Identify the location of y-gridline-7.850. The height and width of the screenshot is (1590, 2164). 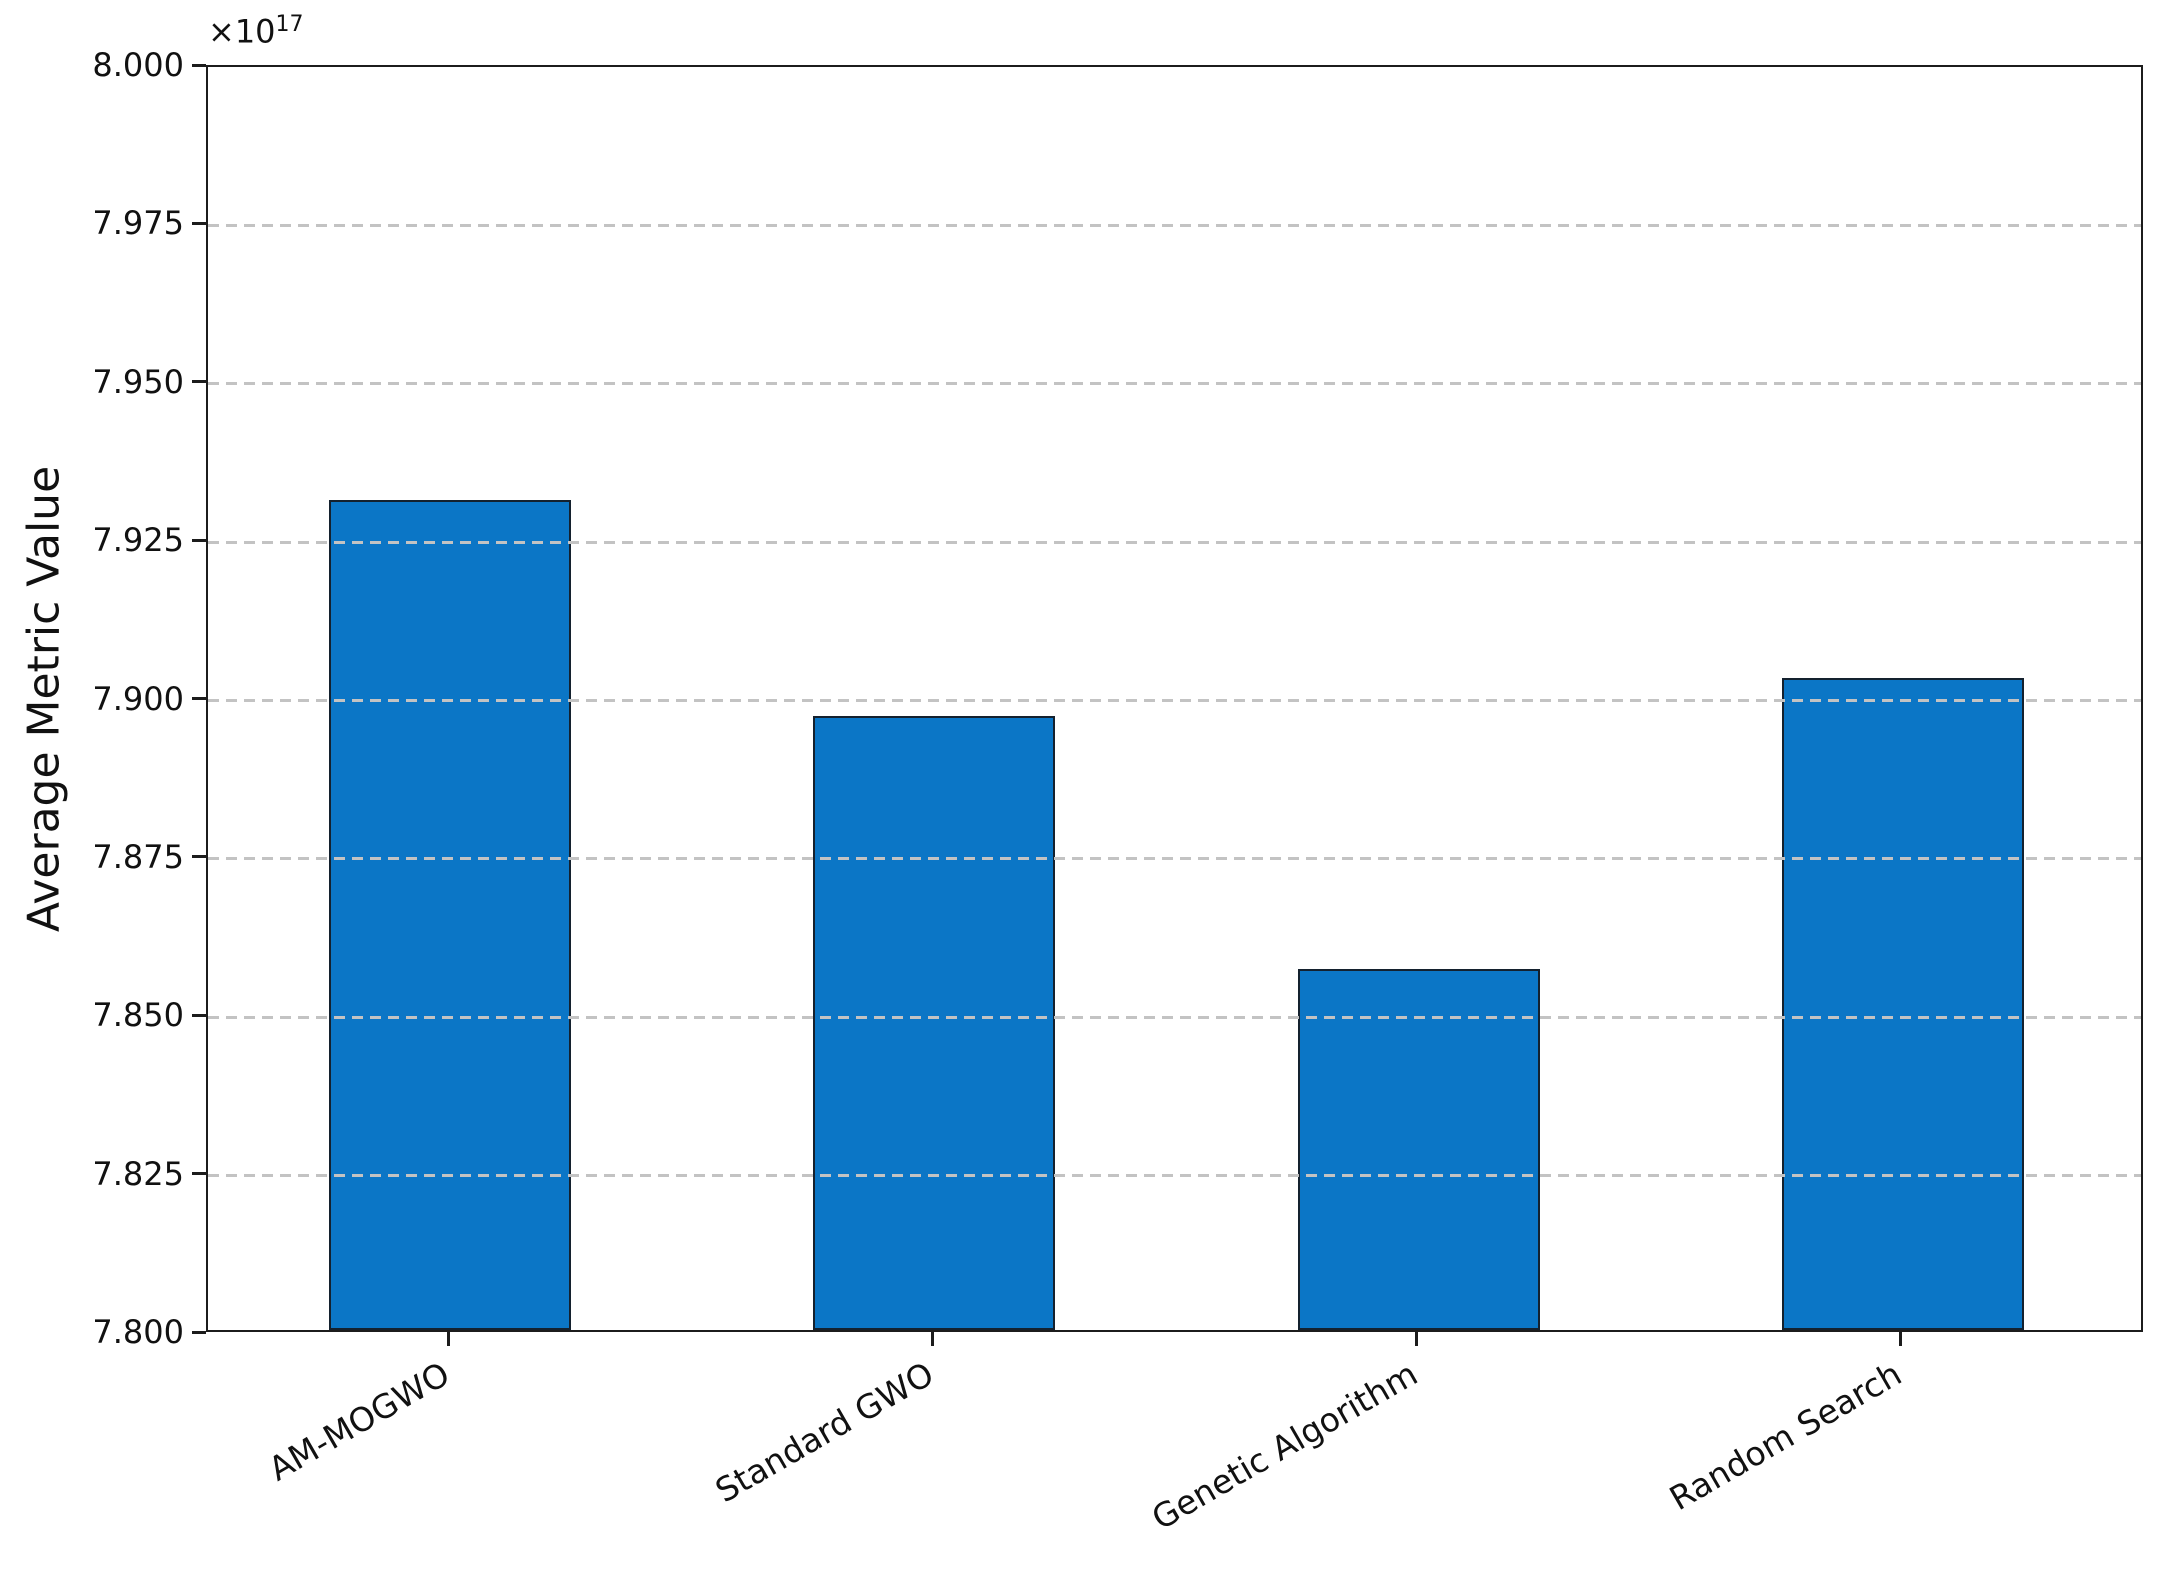
(1174, 1017).